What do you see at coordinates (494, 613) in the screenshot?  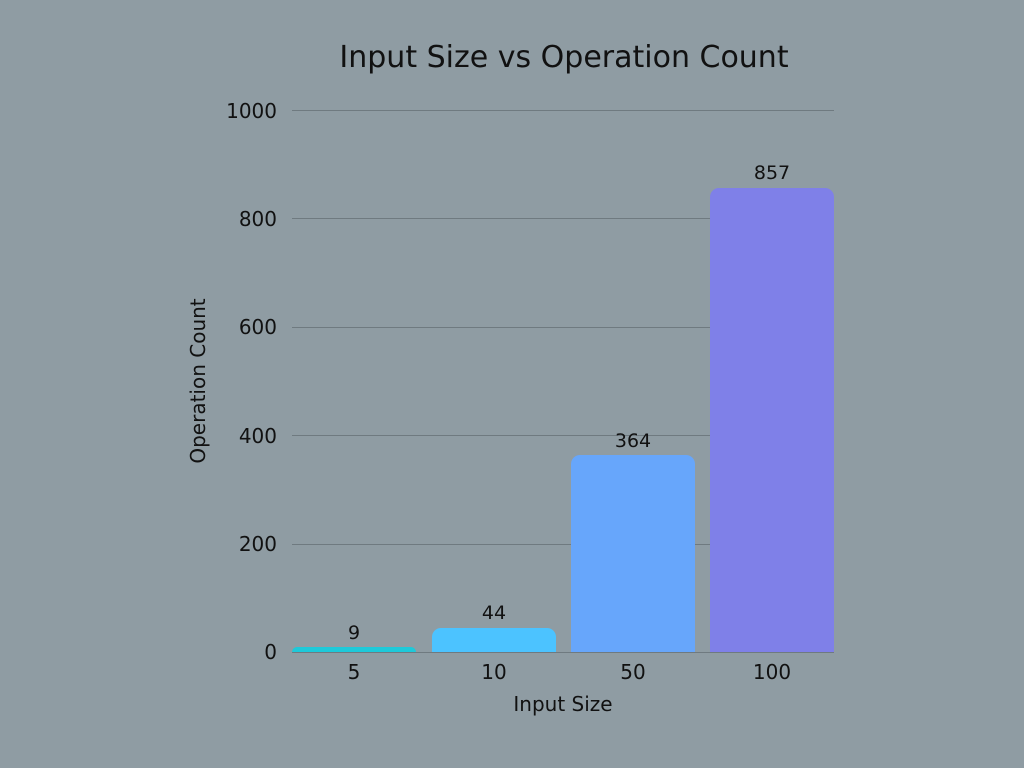 I see `bar-label-10: 44` at bounding box center [494, 613].